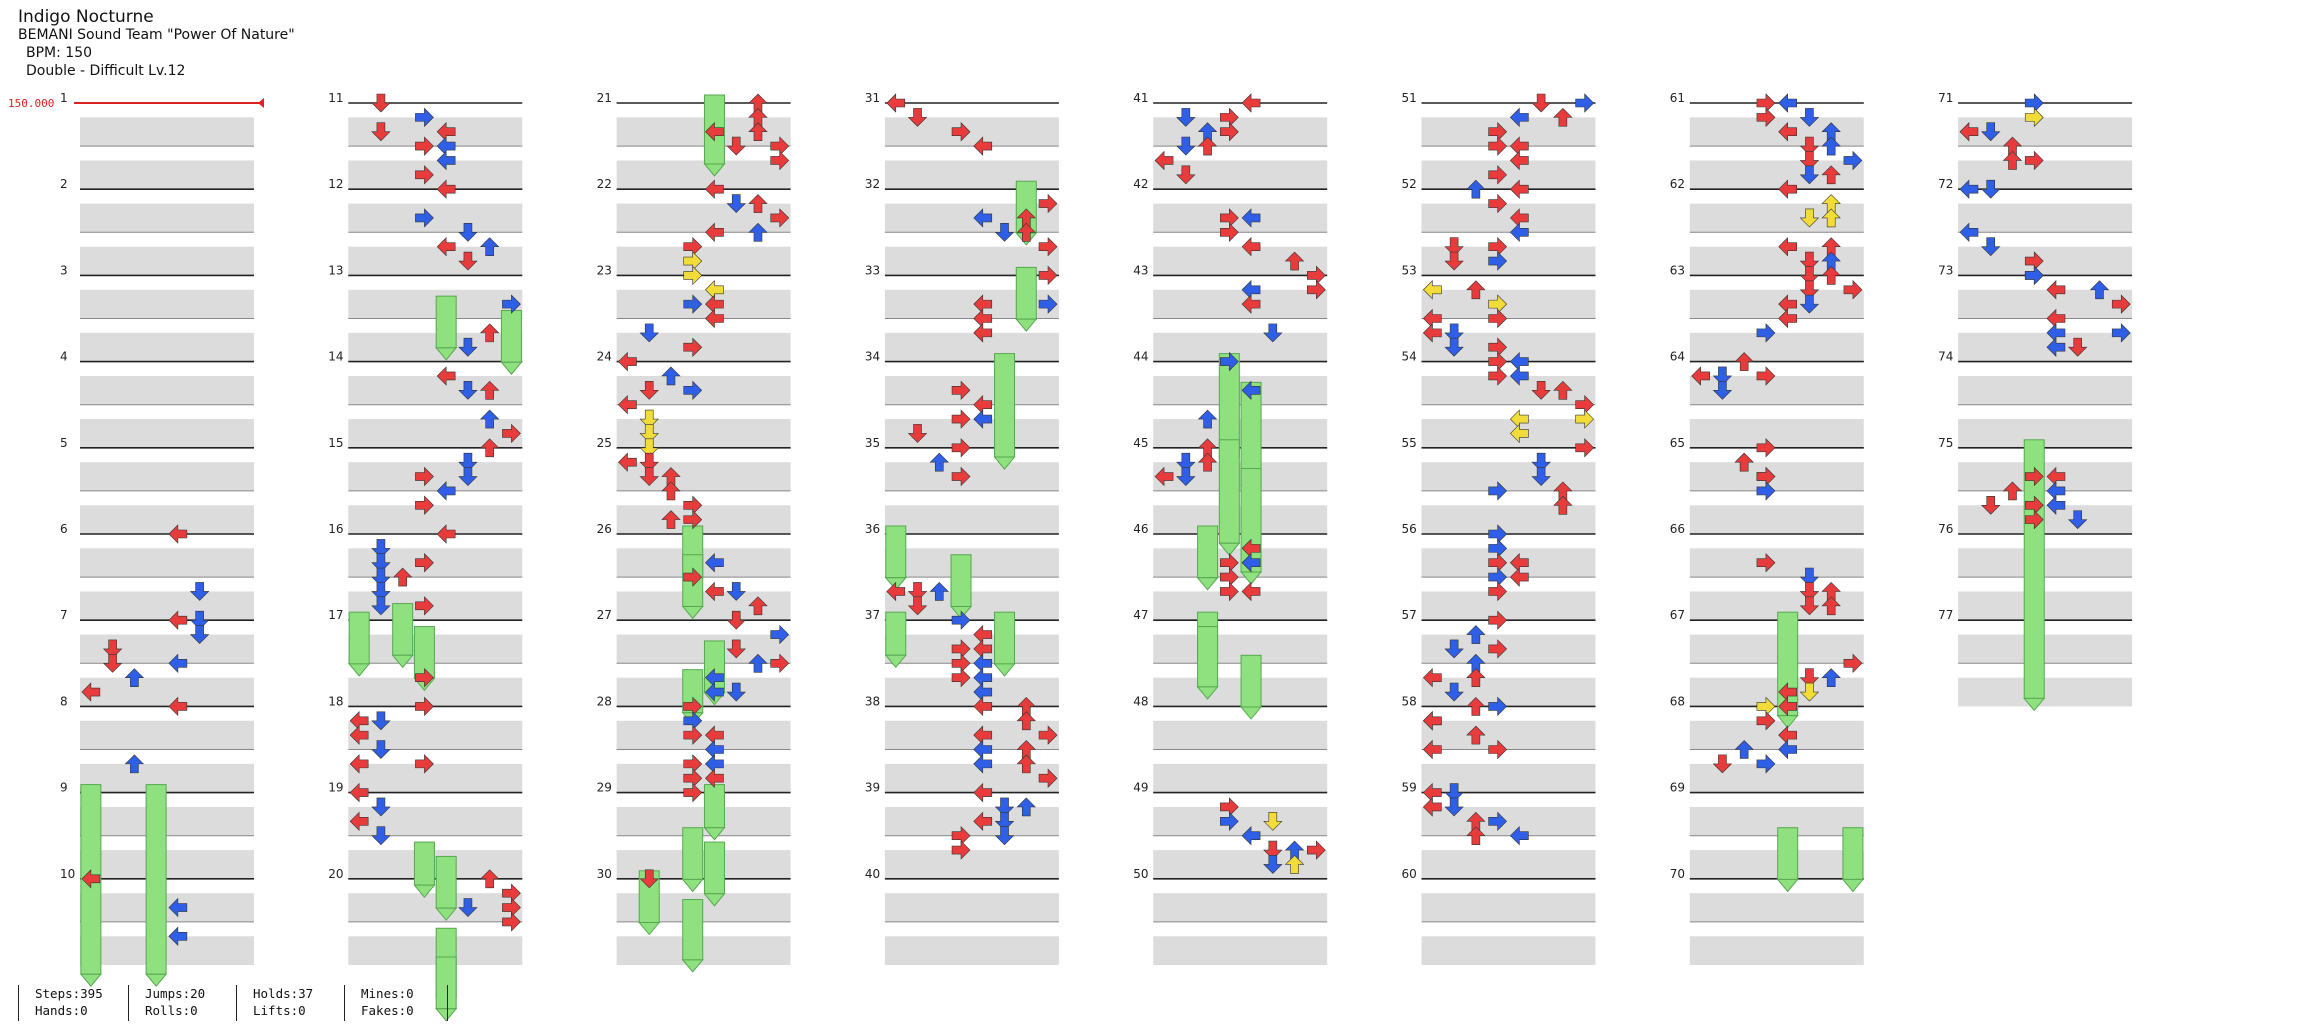 This screenshot has width=2304, height=1024. I want to click on measure-number: 76, so click(1945, 529).